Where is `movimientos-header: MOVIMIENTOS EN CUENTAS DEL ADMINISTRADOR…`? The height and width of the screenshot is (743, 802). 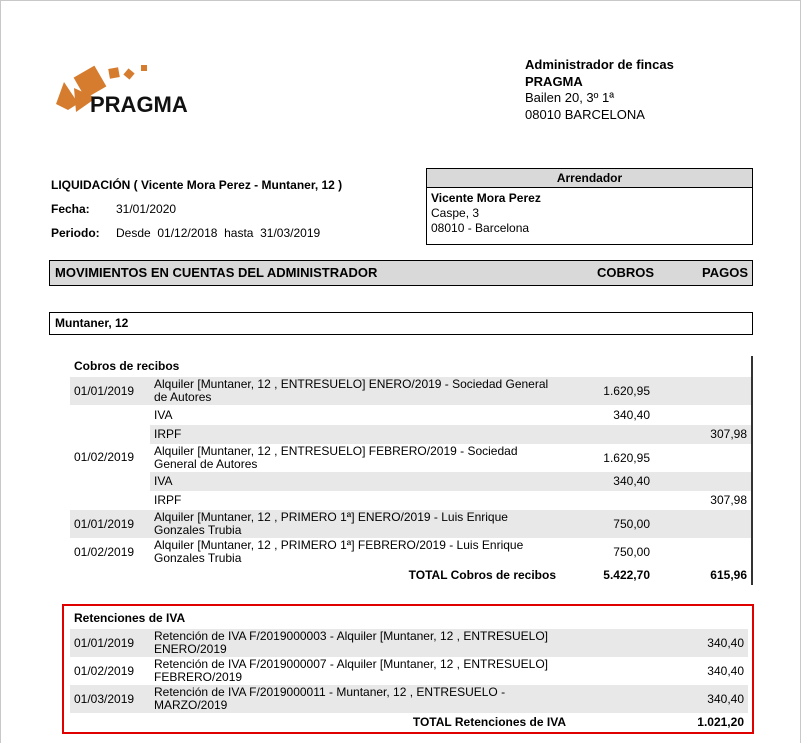 movimientos-header: MOVIMIENTOS EN CUENTAS DEL ADMINISTRADOR… is located at coordinates (401, 273).